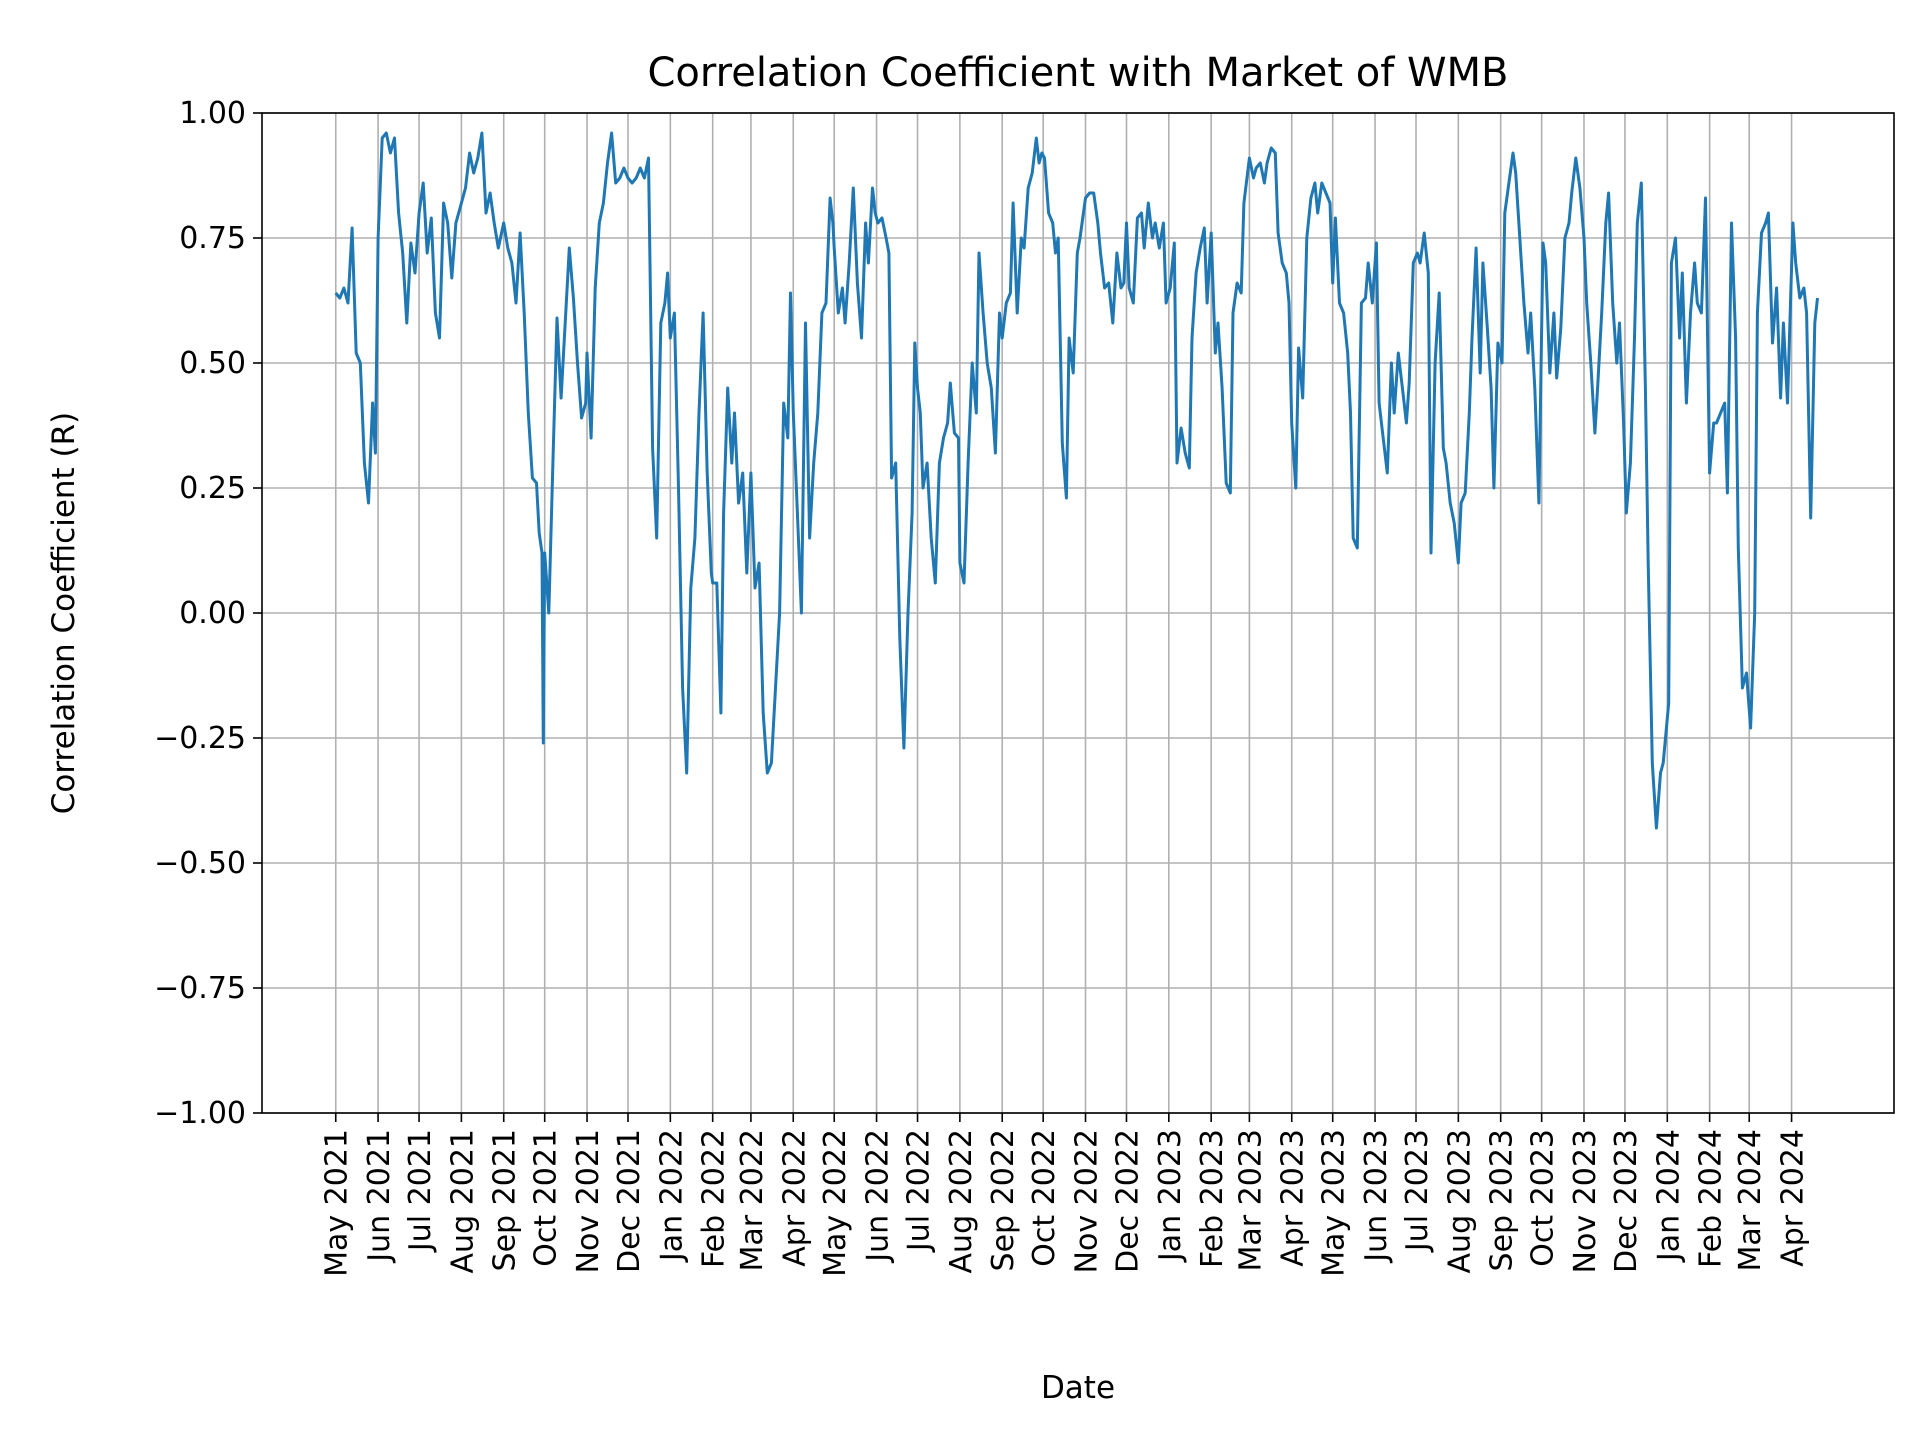 The width and height of the screenshot is (1920, 1440). Describe the element at coordinates (714, 1198) in the screenshot. I see `x-tick-label: Feb 2022` at that location.